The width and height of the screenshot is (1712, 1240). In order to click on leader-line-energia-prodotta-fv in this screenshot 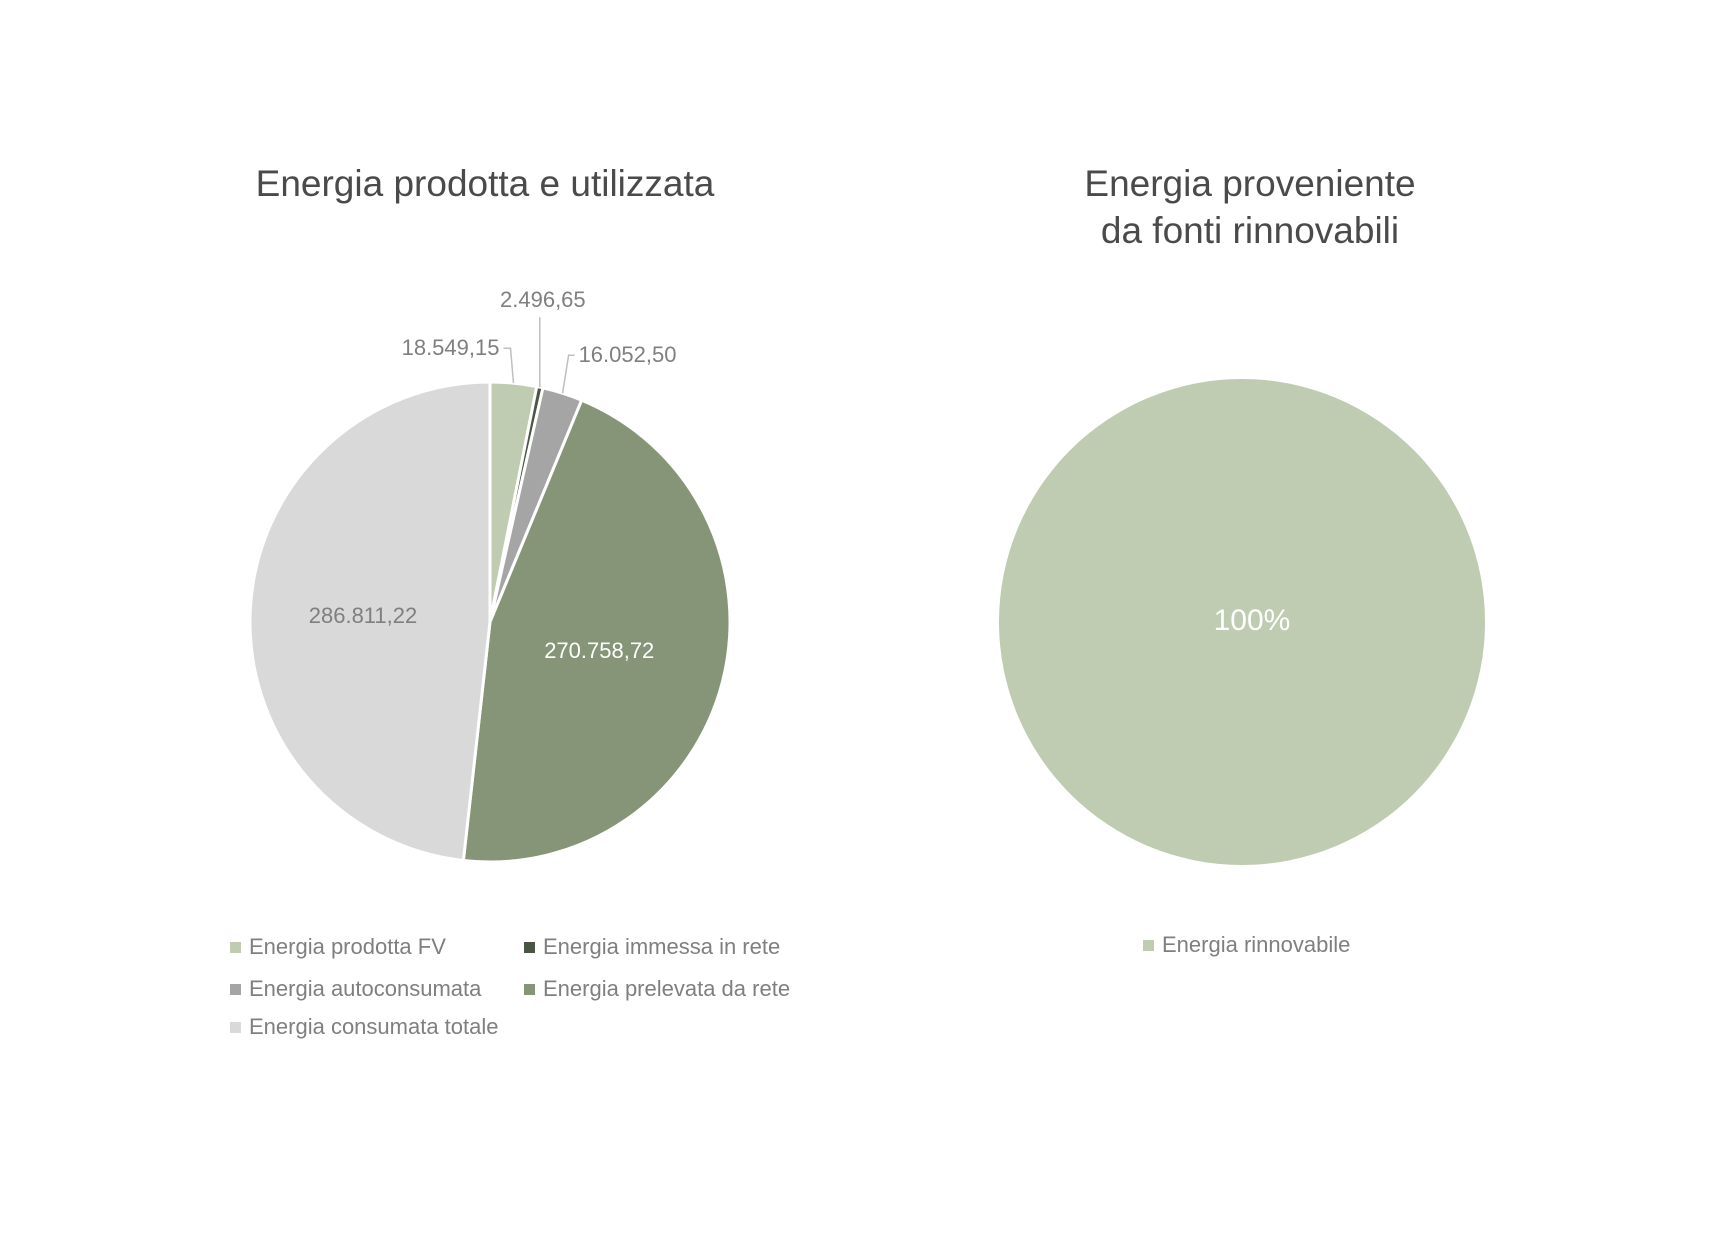, I will do `click(509, 365)`.